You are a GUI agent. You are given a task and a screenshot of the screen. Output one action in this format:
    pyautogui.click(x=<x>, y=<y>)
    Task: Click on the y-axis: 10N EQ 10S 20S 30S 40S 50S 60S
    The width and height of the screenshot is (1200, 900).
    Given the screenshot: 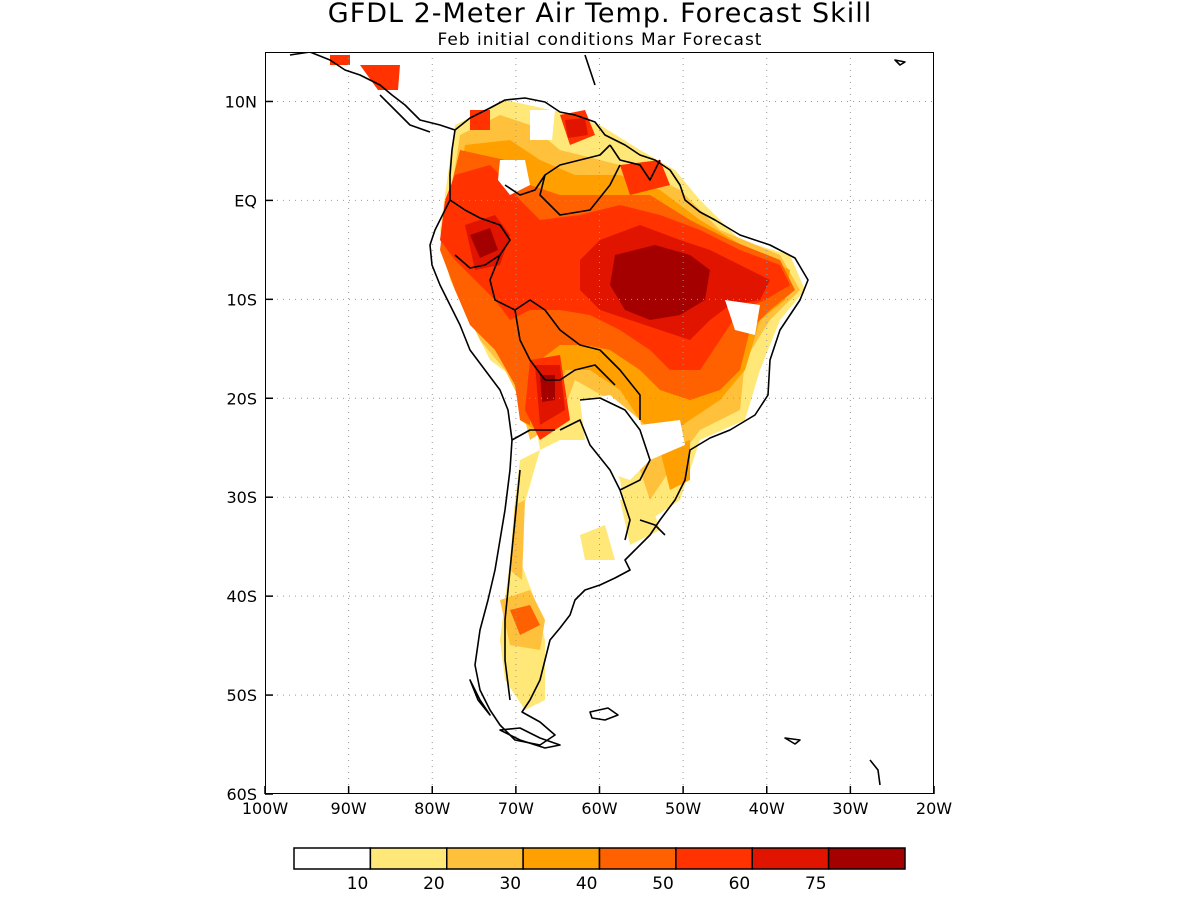 What is the action you would take?
    pyautogui.click(x=249, y=448)
    